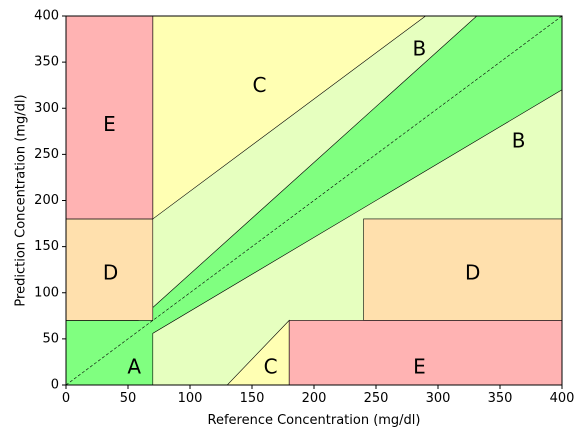 This screenshot has width=585, height=438. I want to click on x-tick-label: 150, so click(252, 398).